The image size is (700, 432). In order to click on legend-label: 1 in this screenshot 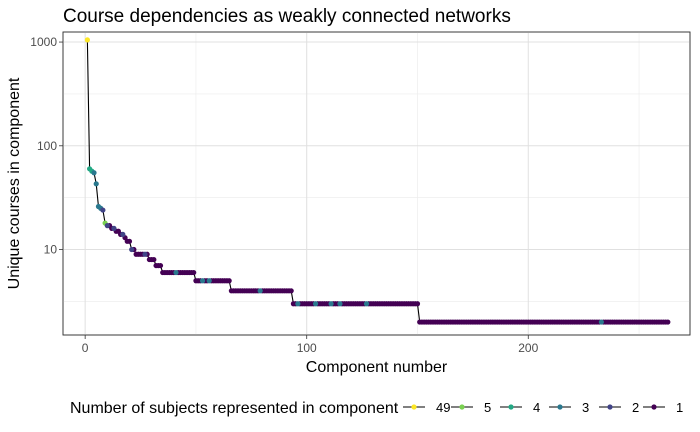, I will do `click(679, 407)`.